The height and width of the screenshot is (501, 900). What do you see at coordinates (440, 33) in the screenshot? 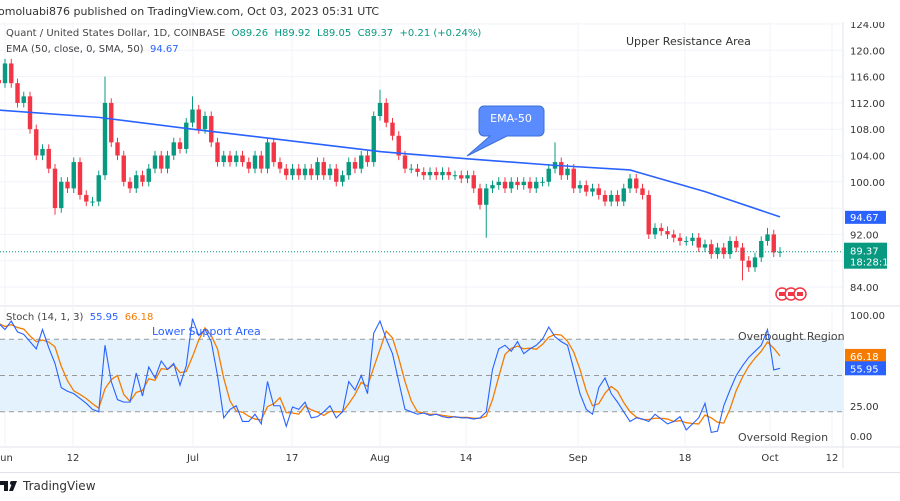
I see `change-value: +0.21 (+0.24%)` at bounding box center [440, 33].